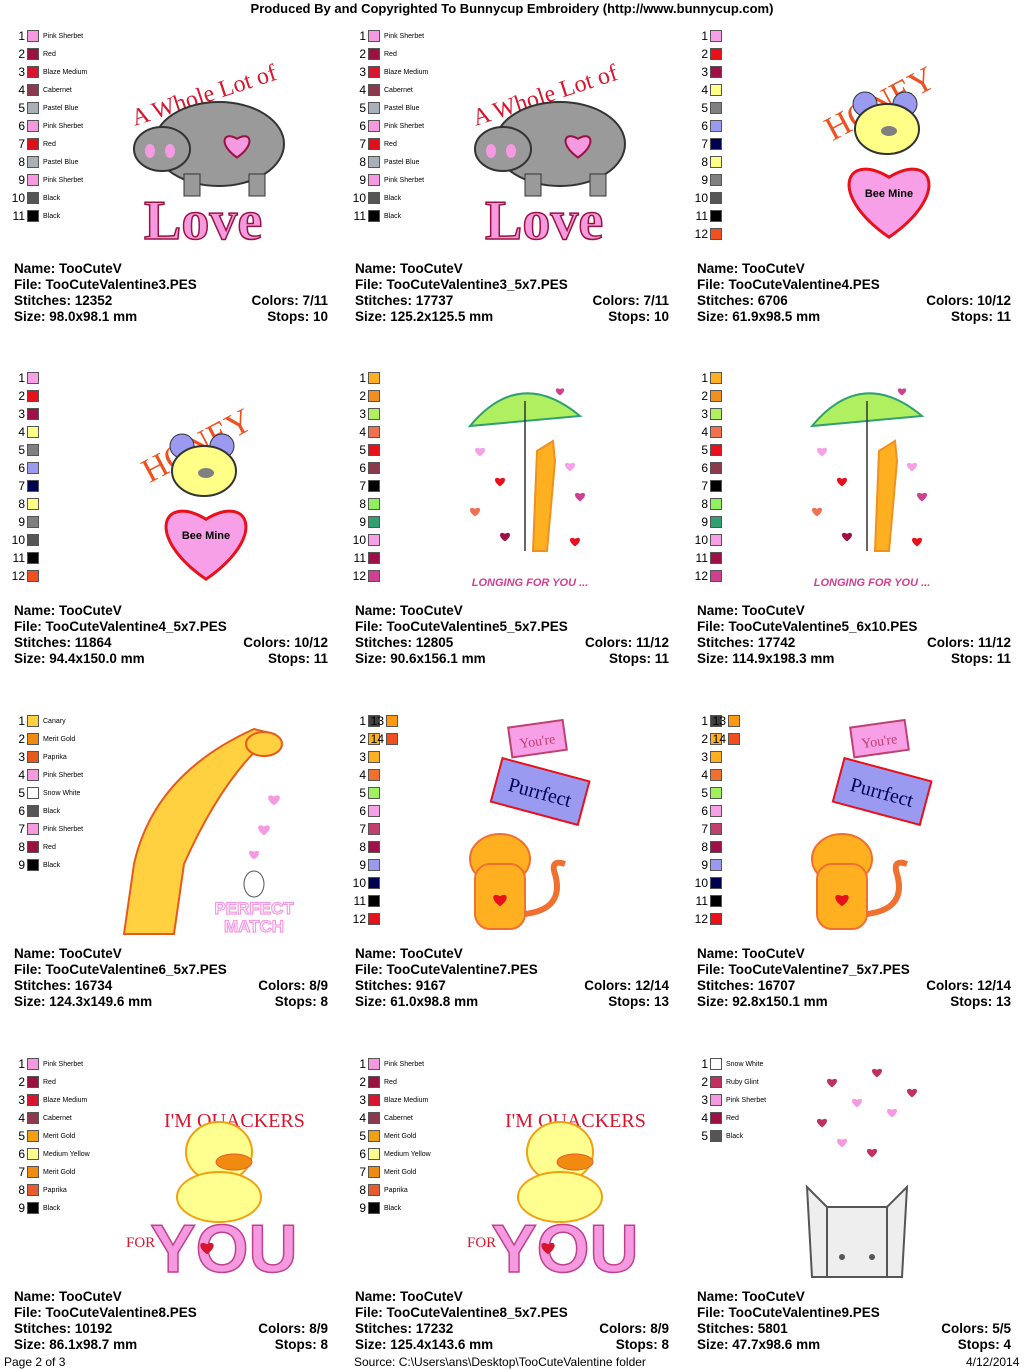  Describe the element at coordinates (555, 1172) in the screenshot. I see `design-preview-duck: I'M QUACKERS FOR YOU` at that location.